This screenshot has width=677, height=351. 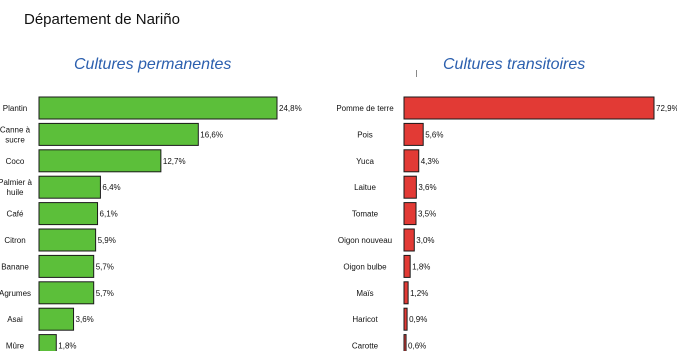 What do you see at coordinates (365, 346) in the screenshot?
I see `category-label: Carotte` at bounding box center [365, 346].